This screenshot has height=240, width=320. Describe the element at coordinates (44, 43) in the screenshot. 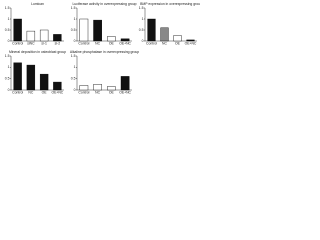

I see `x-tick-label: si-1` at that location.